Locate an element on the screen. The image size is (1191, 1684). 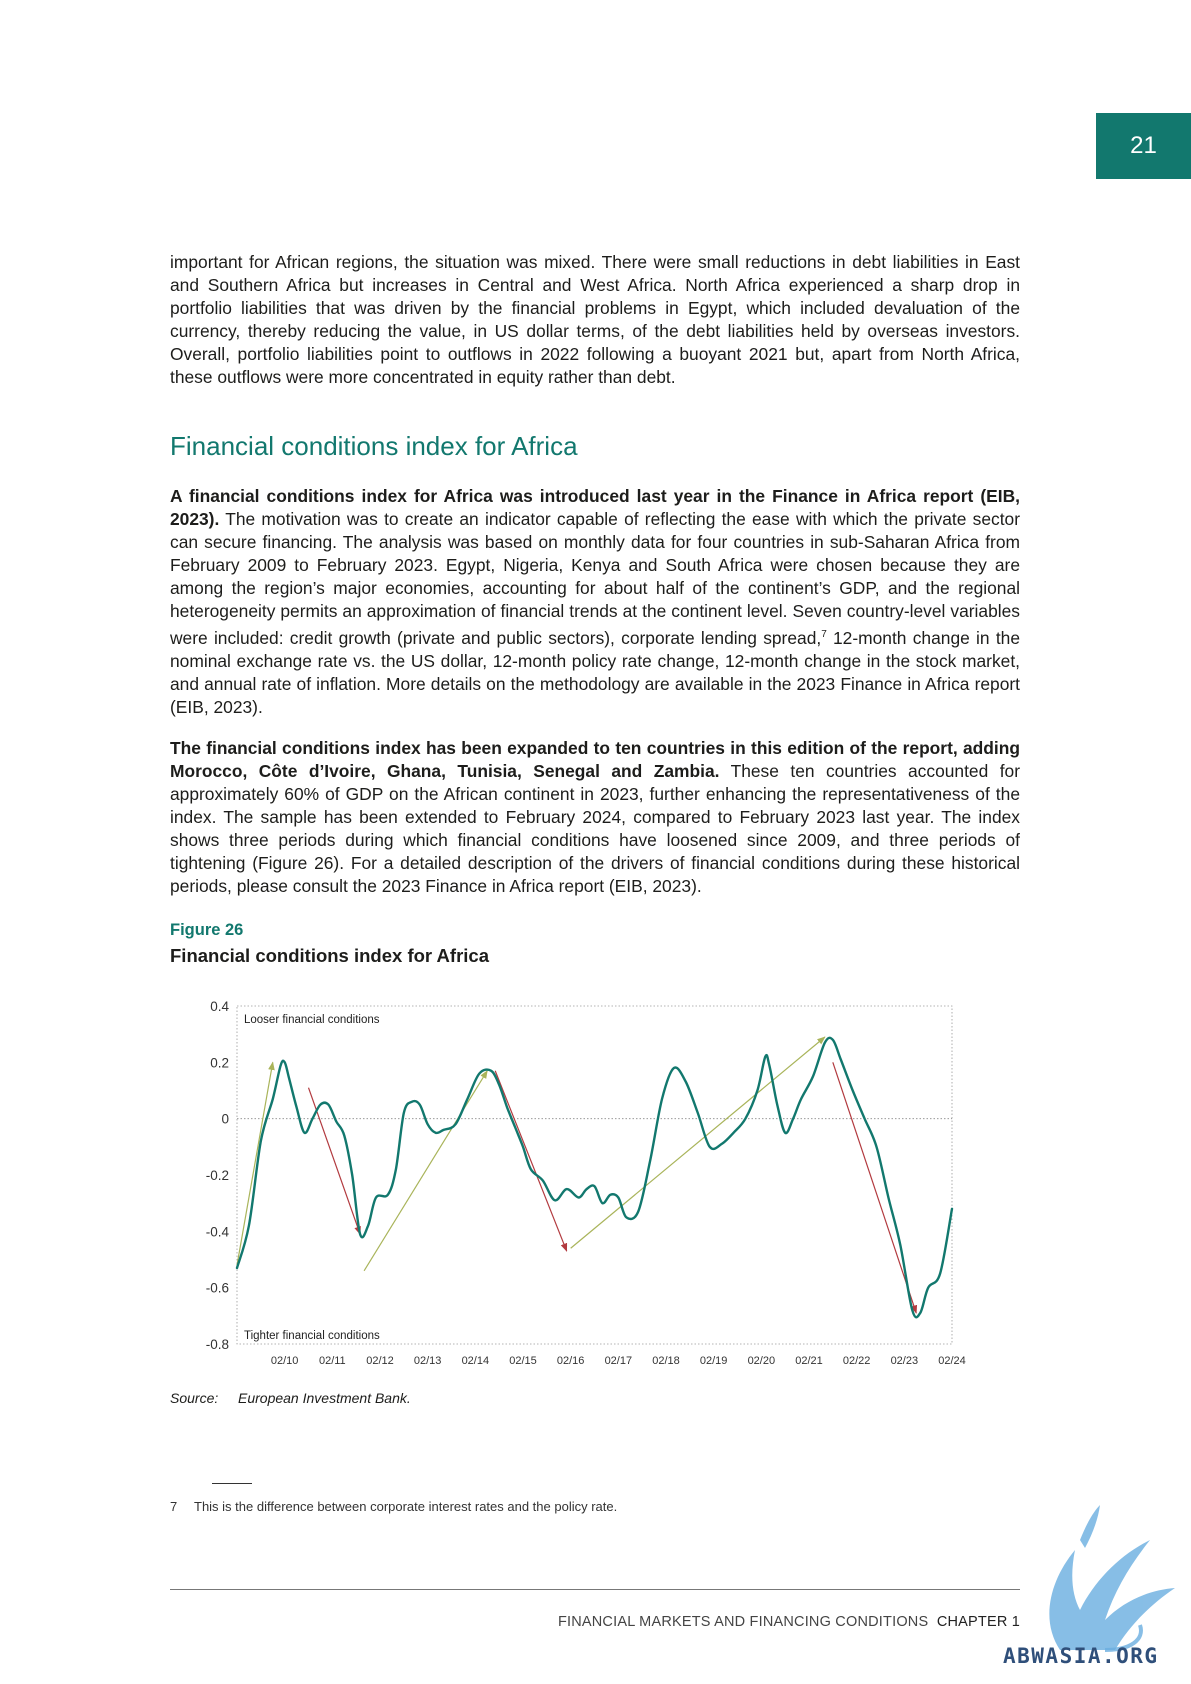
x-tick-label: 02/16 is located at coordinates (571, 1361).